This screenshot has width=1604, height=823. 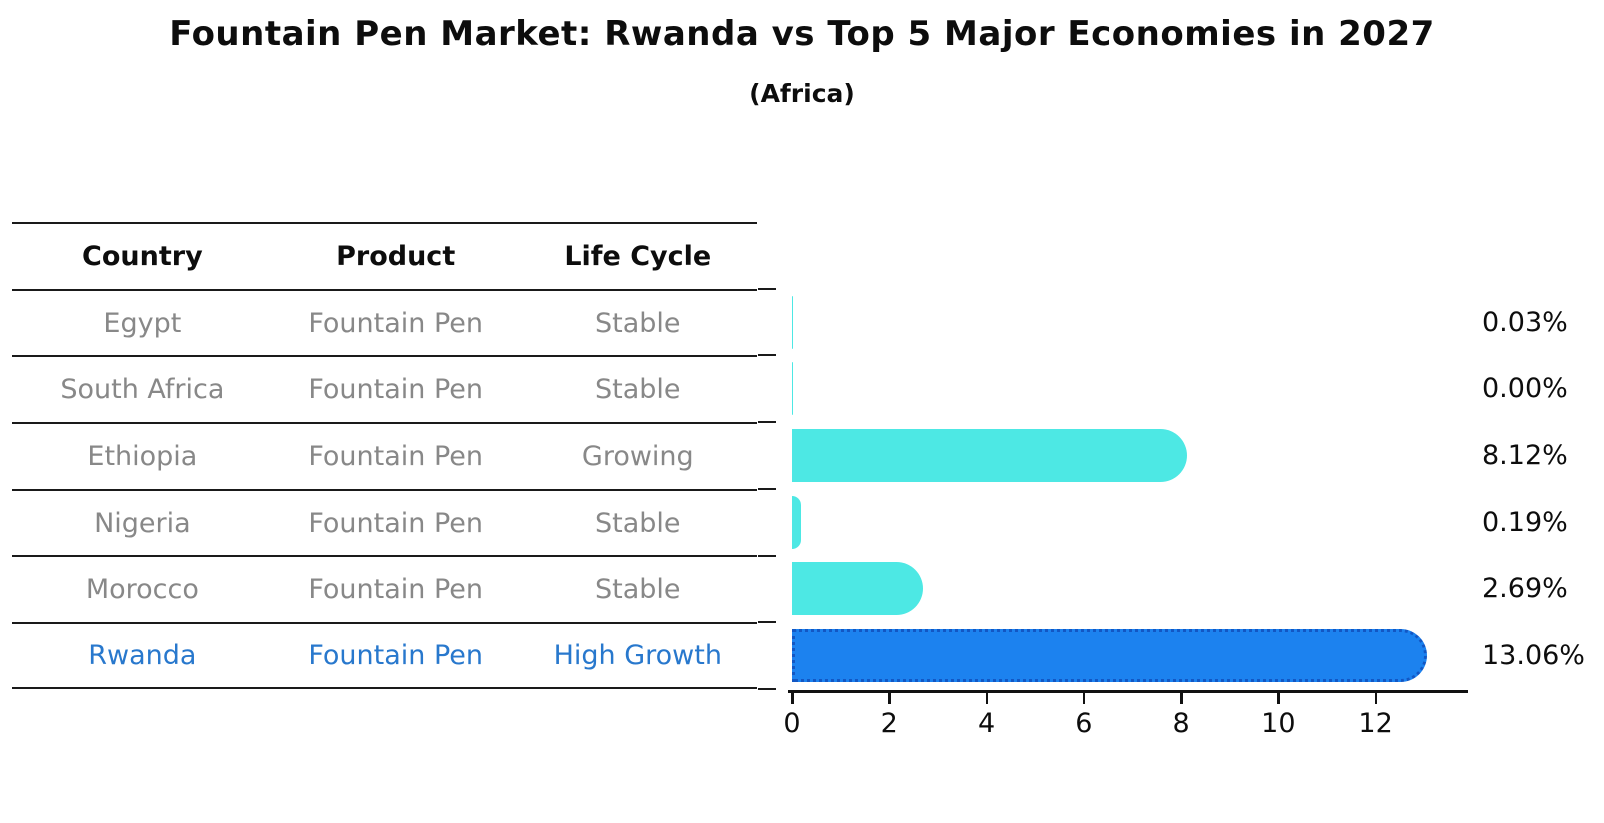 I want to click on table-row-rwanda: Rwanda Fountain Pen High Growth, so click(x=384, y=655).